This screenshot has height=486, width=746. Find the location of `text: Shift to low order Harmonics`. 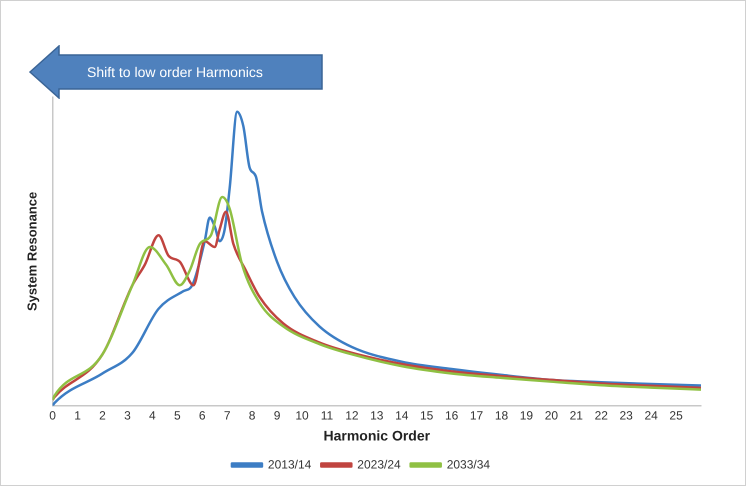

text: Shift to low order Harmonics is located at coordinates (175, 72).